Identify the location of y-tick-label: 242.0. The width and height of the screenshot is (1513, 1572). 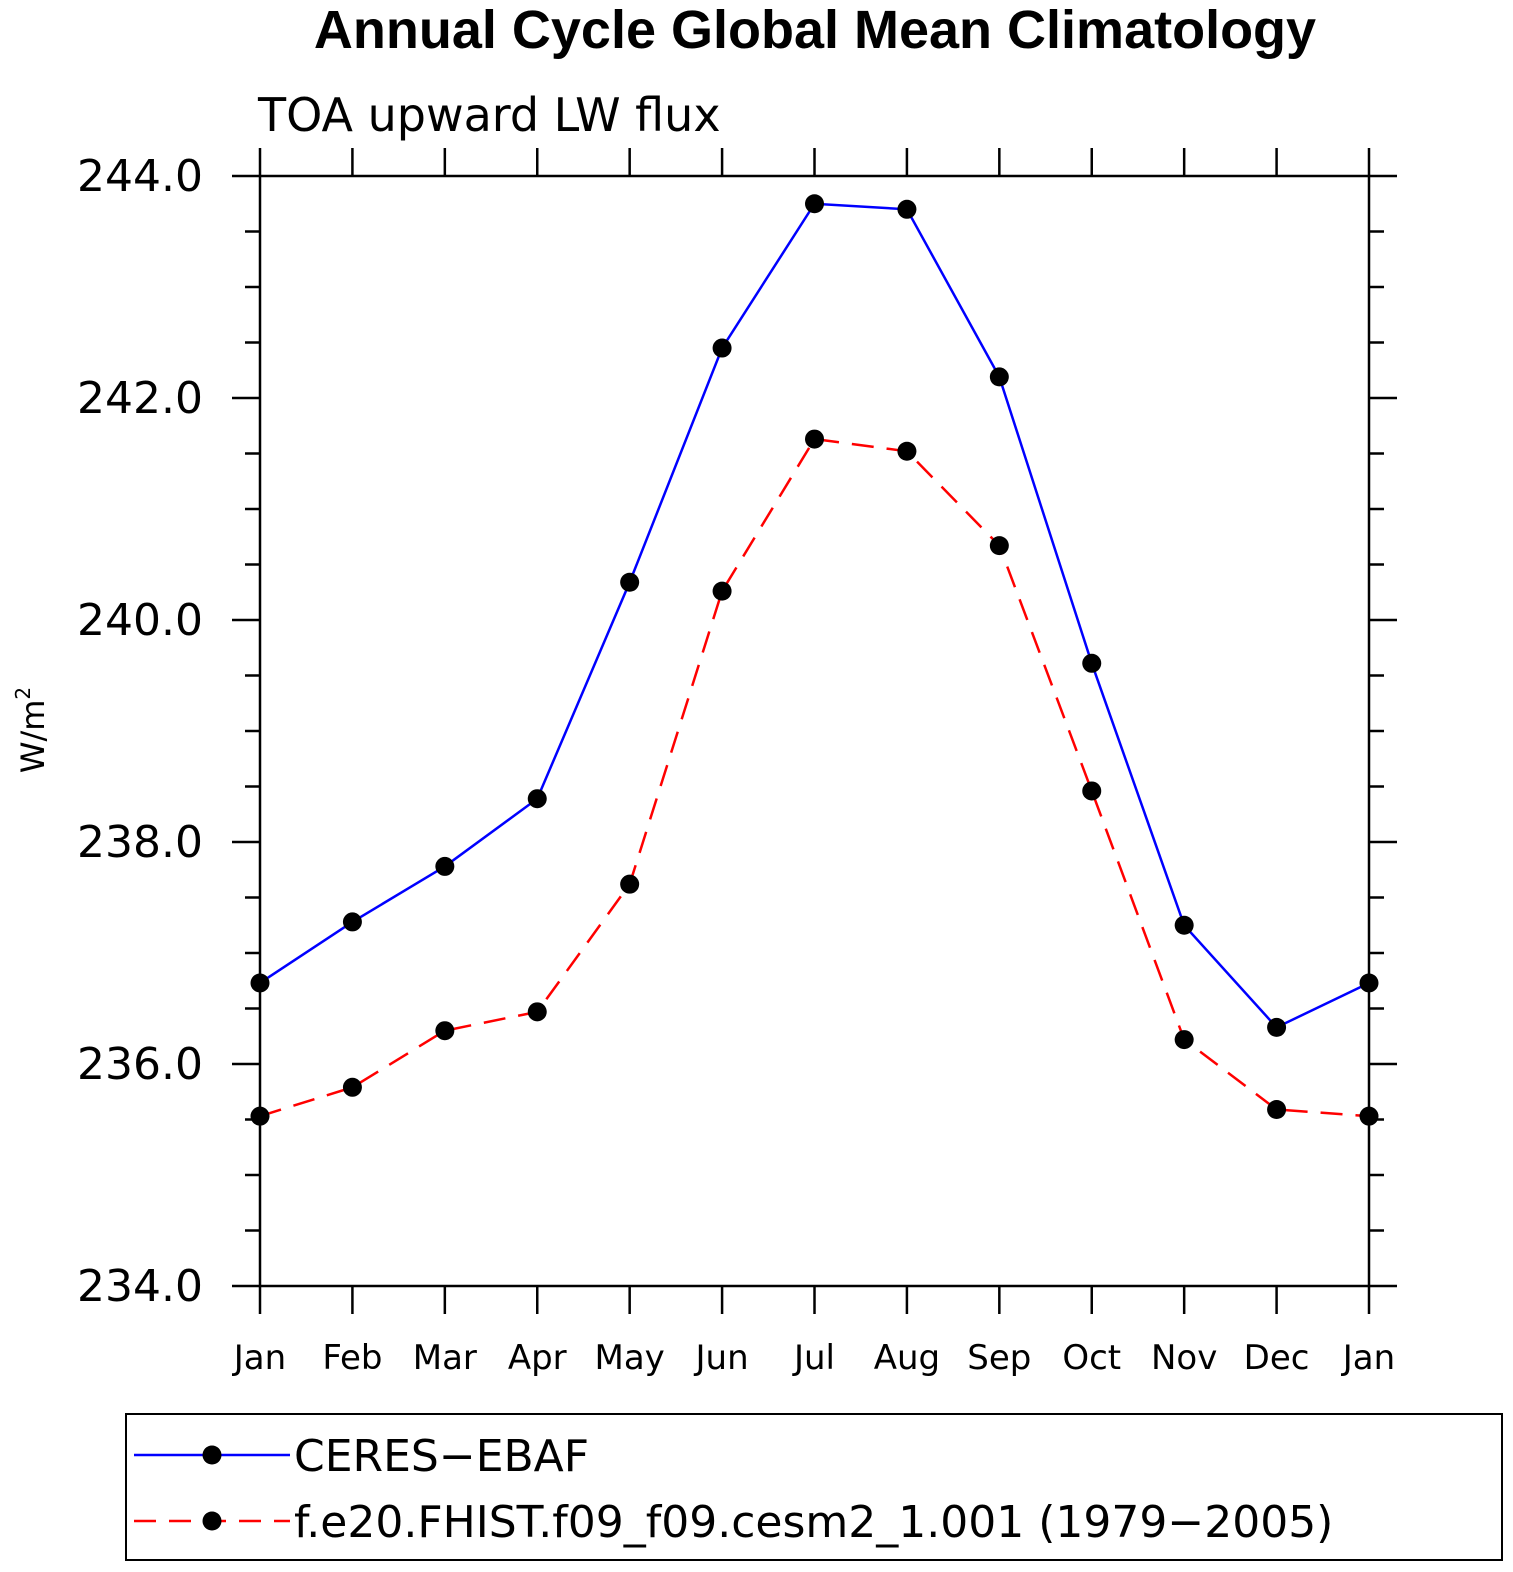
(140, 398).